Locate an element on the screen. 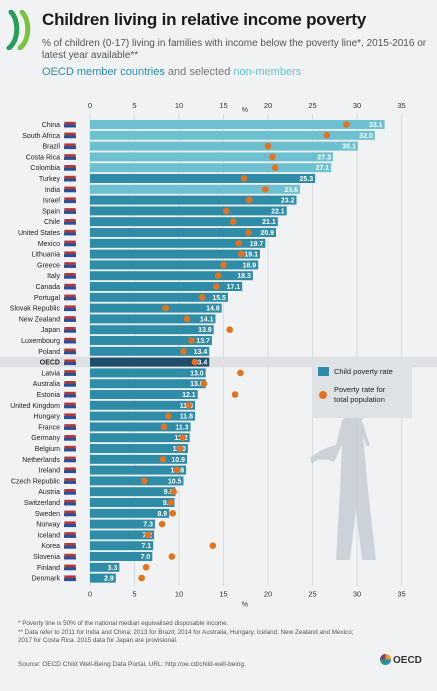 The height and width of the screenshot is (691, 437). country-label: Switzerland is located at coordinates (42, 503).